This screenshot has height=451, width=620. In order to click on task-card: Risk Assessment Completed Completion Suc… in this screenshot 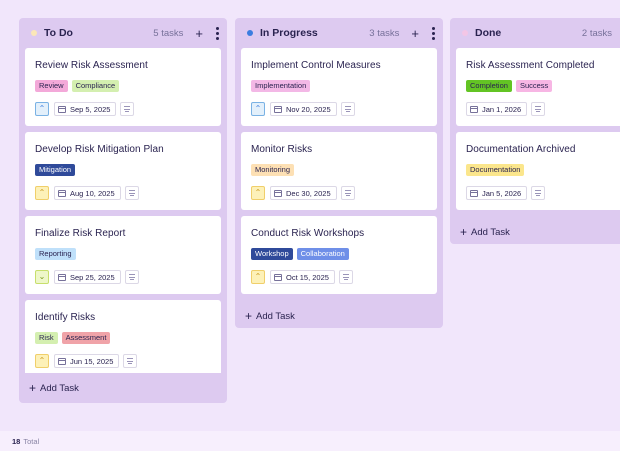, I will do `click(538, 87)`.